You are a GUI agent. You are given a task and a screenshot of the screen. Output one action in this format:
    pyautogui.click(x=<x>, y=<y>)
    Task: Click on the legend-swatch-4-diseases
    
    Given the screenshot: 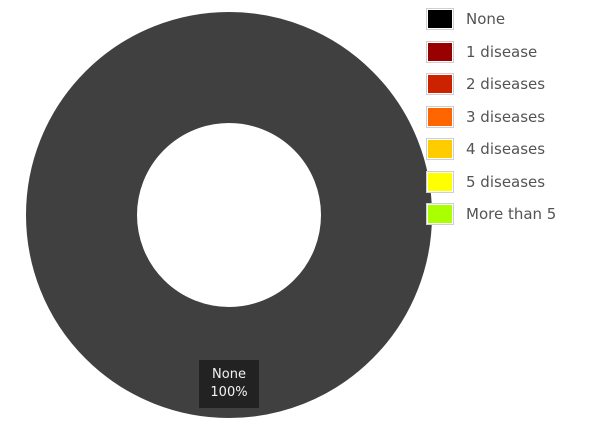 What is the action you would take?
    pyautogui.click(x=440, y=149)
    